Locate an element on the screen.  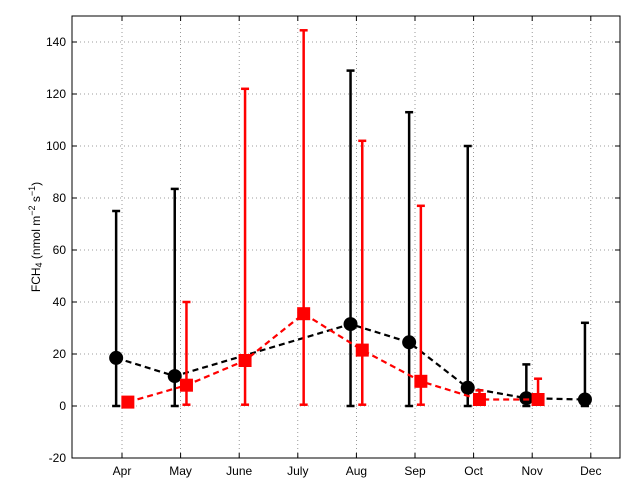
x-tick-label: July is located at coordinates (297, 471).